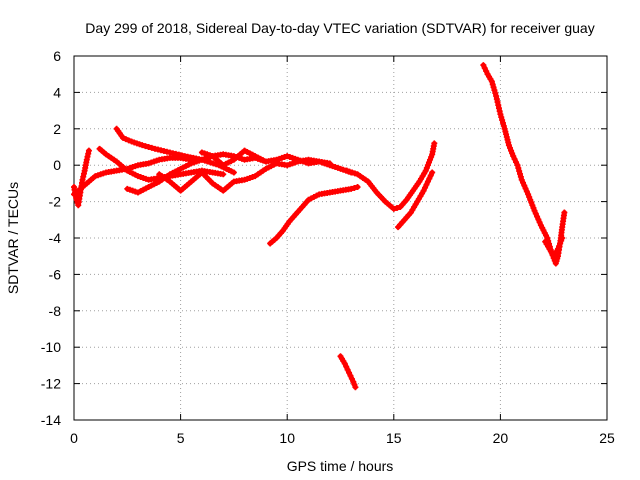 This screenshot has height=480, width=640. Describe the element at coordinates (287, 438) in the screenshot. I see `x-tick-label: 10` at that location.